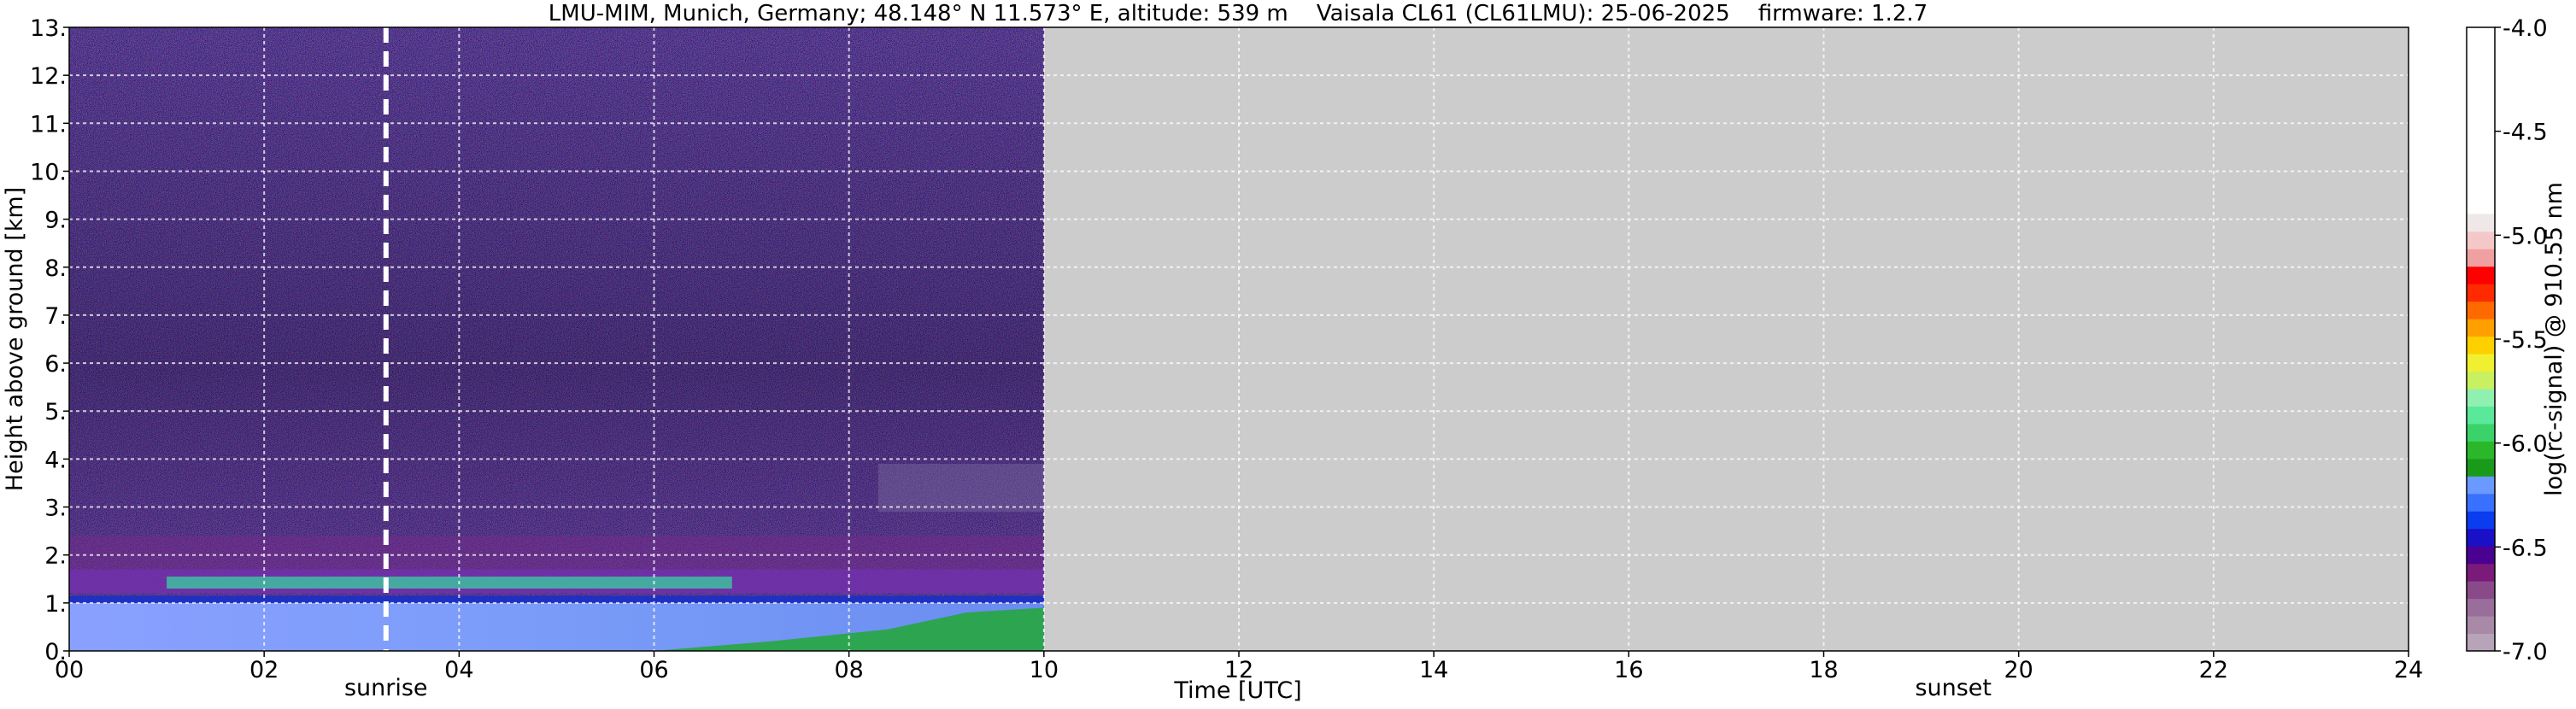 The height and width of the screenshot is (709, 2576). I want to click on y-tick-label: 11., so click(48, 124).